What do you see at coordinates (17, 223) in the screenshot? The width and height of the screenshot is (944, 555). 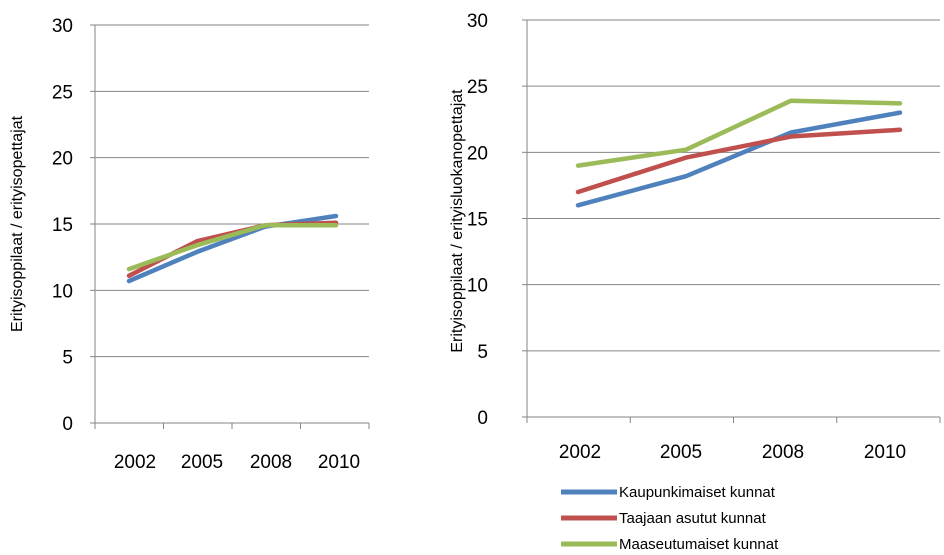 I see `y-axis-label: Erityisoppilaat / erityisopettajat` at bounding box center [17, 223].